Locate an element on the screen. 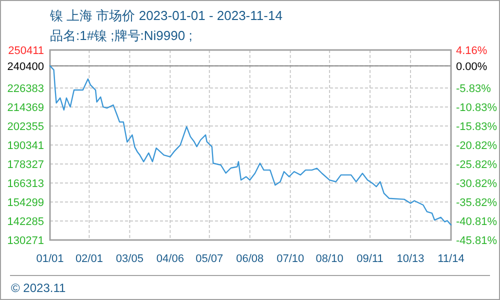 Image resolution: width=500 pixels, height=300 pixels. y-tick-label: 250411 is located at coordinates (26, 51).